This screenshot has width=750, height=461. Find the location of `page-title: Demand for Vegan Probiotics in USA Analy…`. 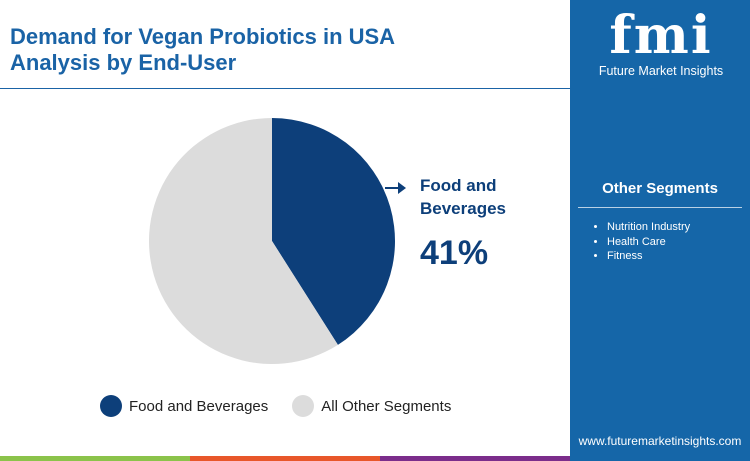

page-title: Demand for Vegan Probiotics in USA Analy… is located at coordinates (202, 50).